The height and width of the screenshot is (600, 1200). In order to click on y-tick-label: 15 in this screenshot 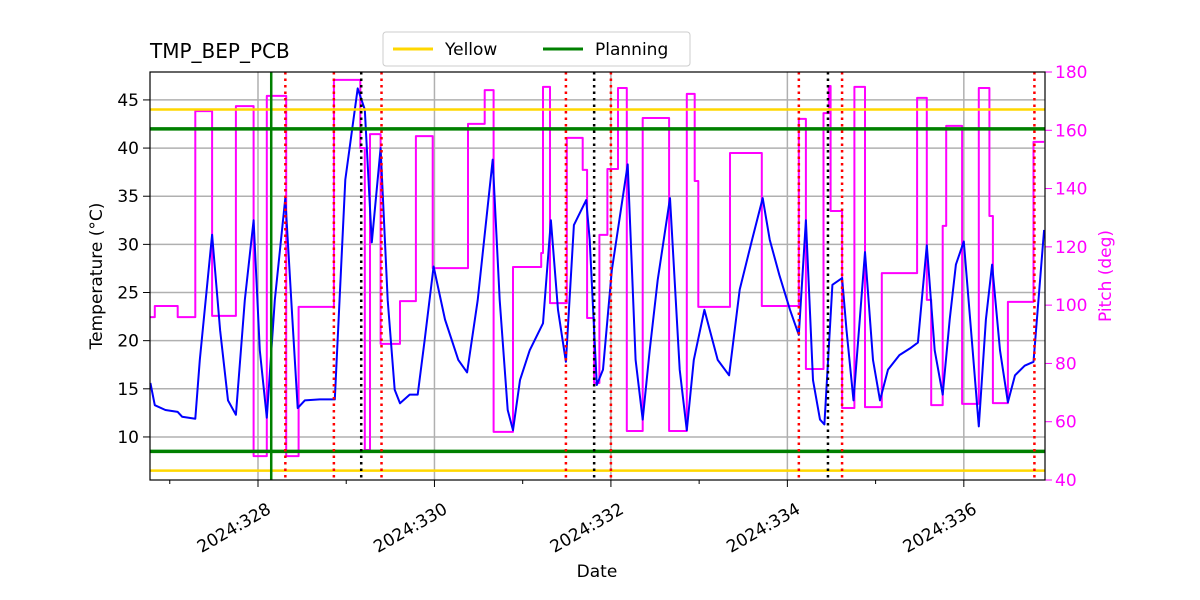, I will do `click(128, 390)`.